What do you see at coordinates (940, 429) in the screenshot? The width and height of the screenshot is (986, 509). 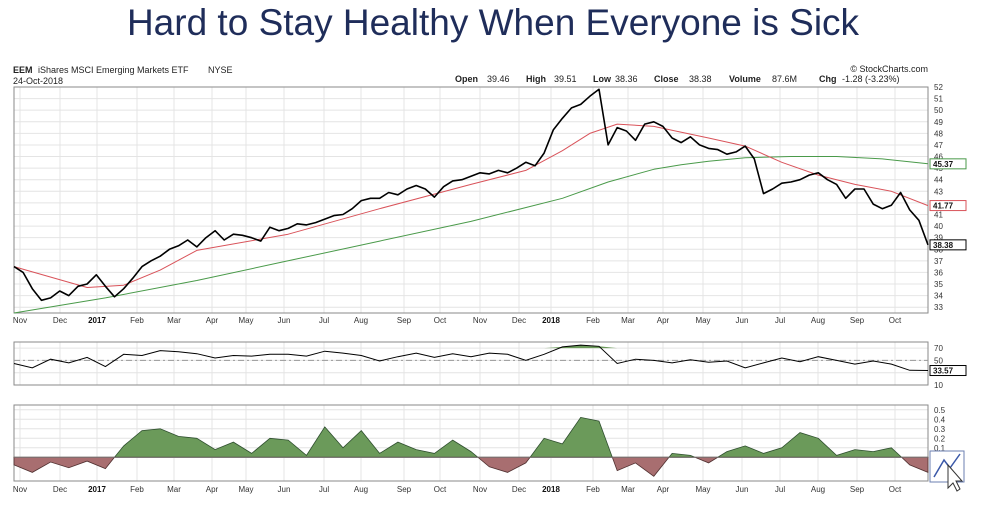 I see `macd-y-tick-label: 0.3` at bounding box center [940, 429].